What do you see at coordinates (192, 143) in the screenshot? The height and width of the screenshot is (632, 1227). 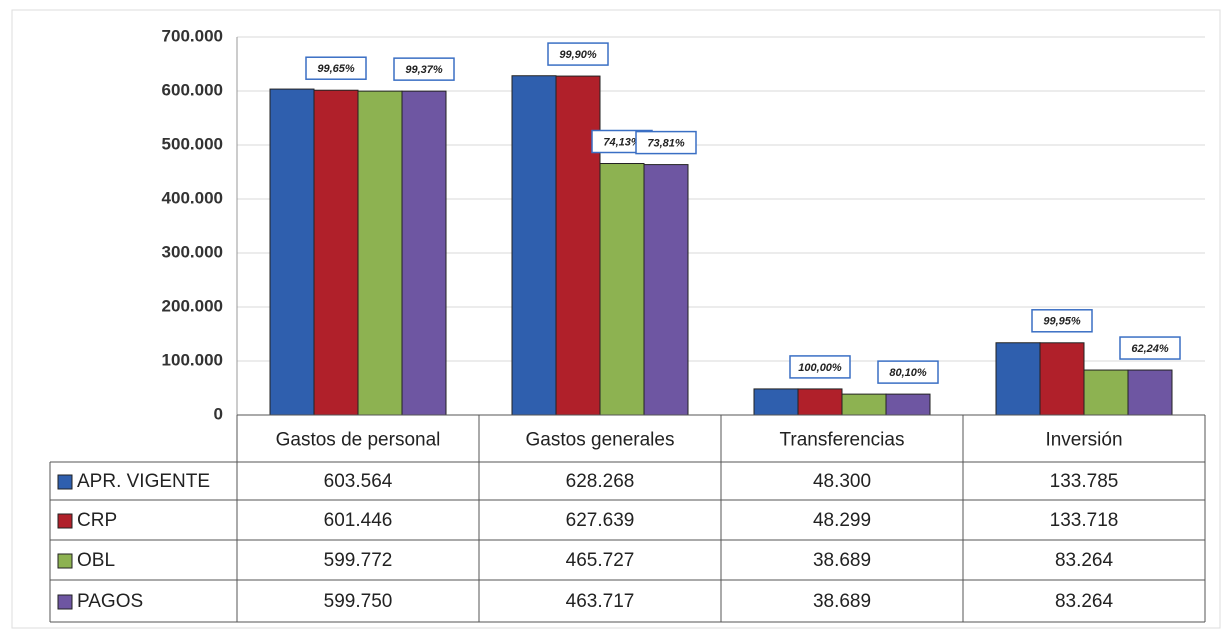 I see `y-tick-label: 500.000` at bounding box center [192, 143].